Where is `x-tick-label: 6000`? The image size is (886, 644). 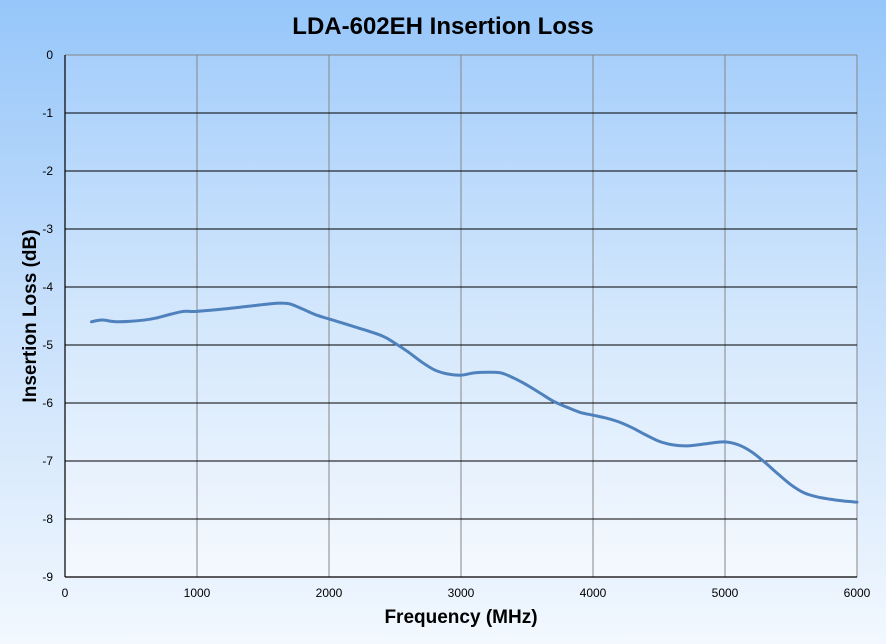 x-tick-label: 6000 is located at coordinates (857, 593).